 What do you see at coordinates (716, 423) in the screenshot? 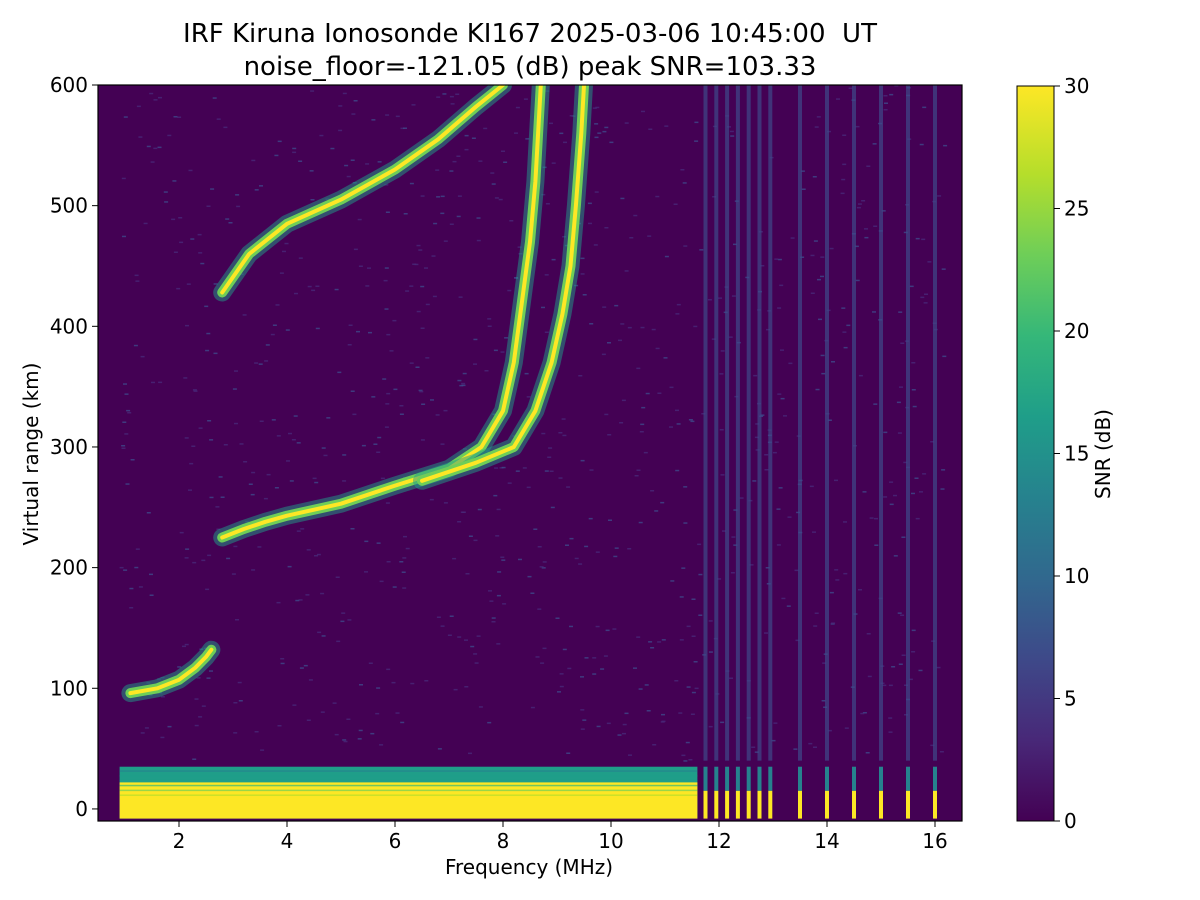
I see `sounding-column` at bounding box center [716, 423].